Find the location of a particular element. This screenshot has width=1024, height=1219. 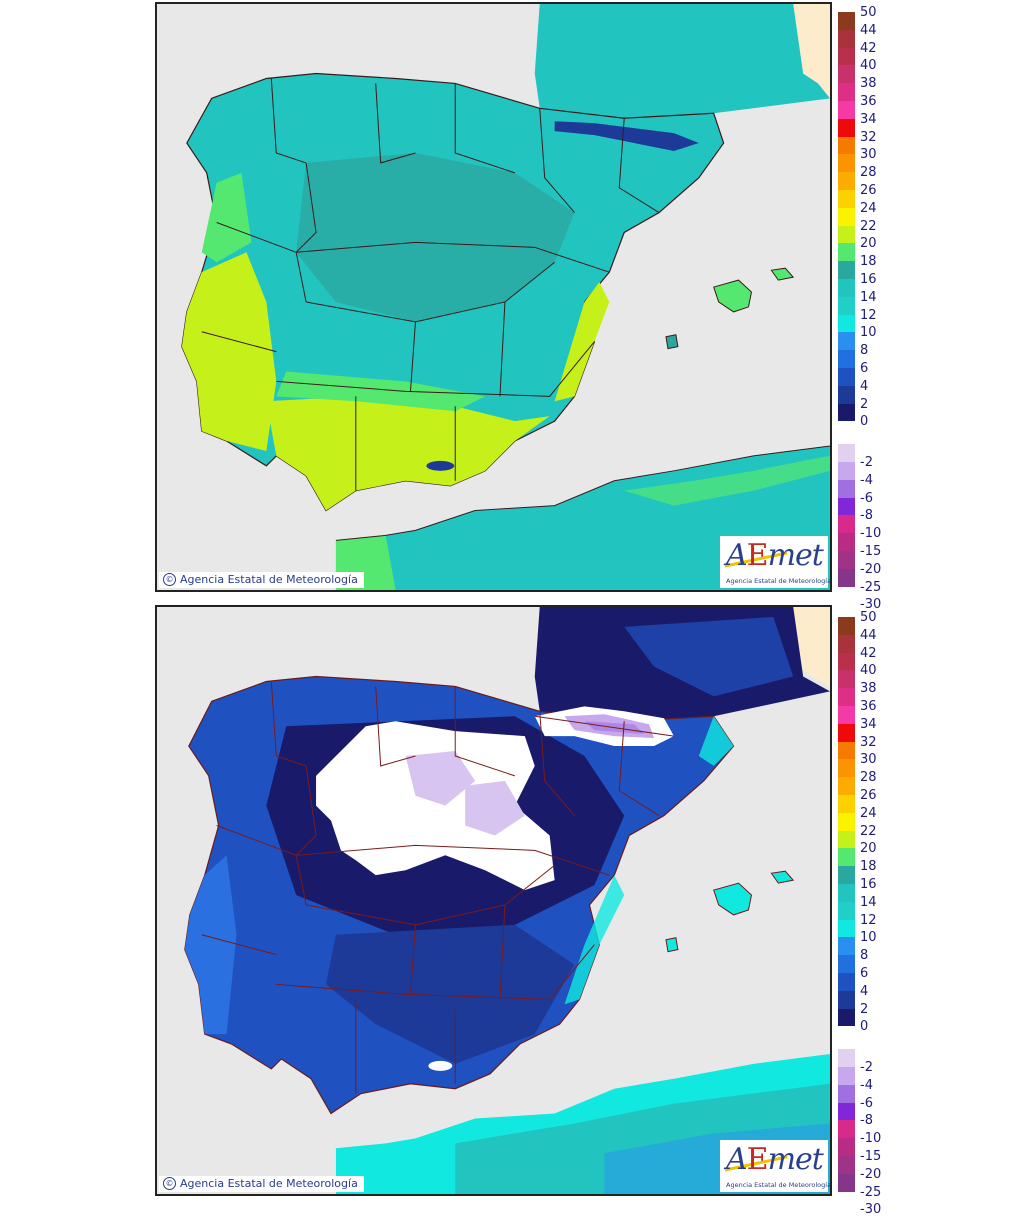

legend-label: 40 is located at coordinates (868, 671).